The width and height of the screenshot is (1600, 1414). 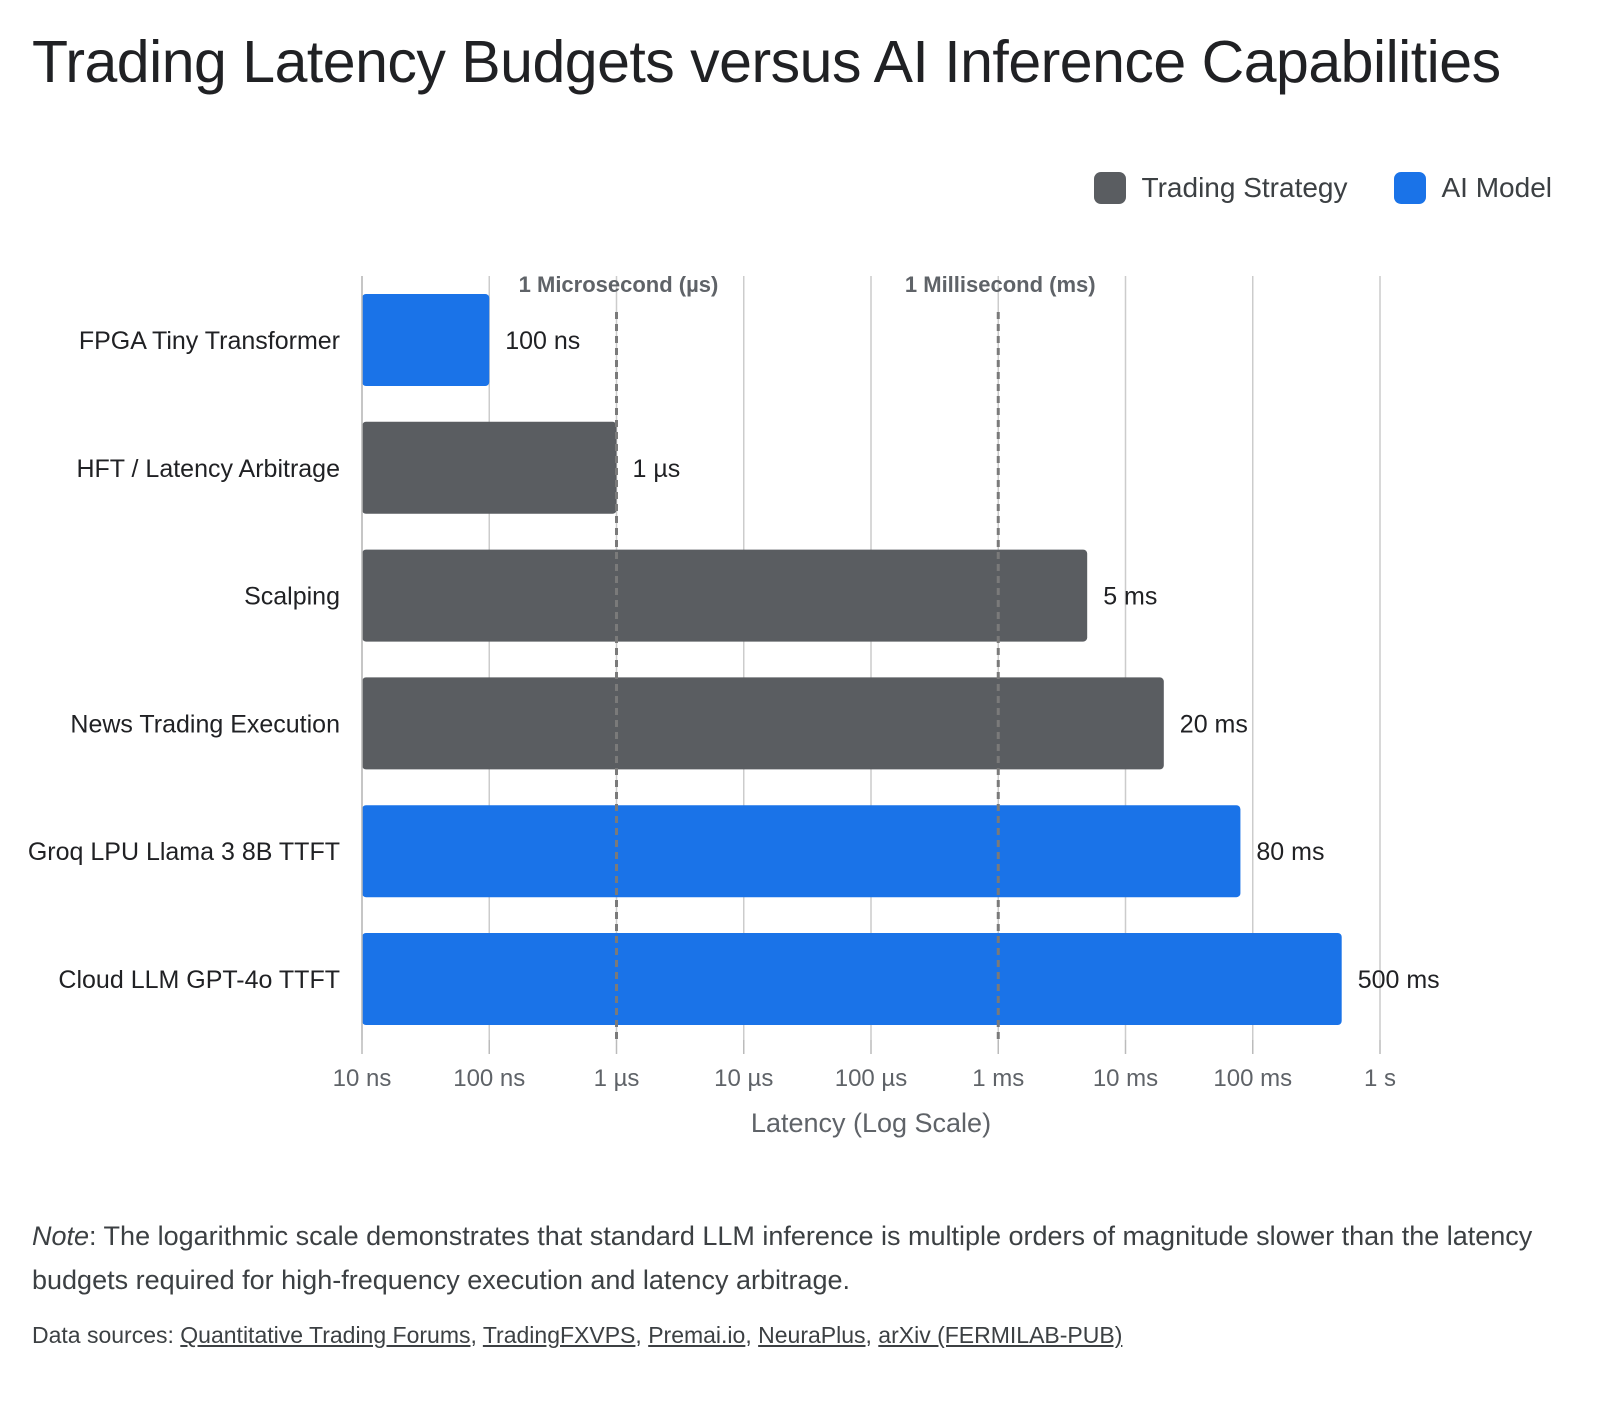 What do you see at coordinates (208, 469) in the screenshot?
I see `y-category-label: HFT / Latency Arbitrage` at bounding box center [208, 469].